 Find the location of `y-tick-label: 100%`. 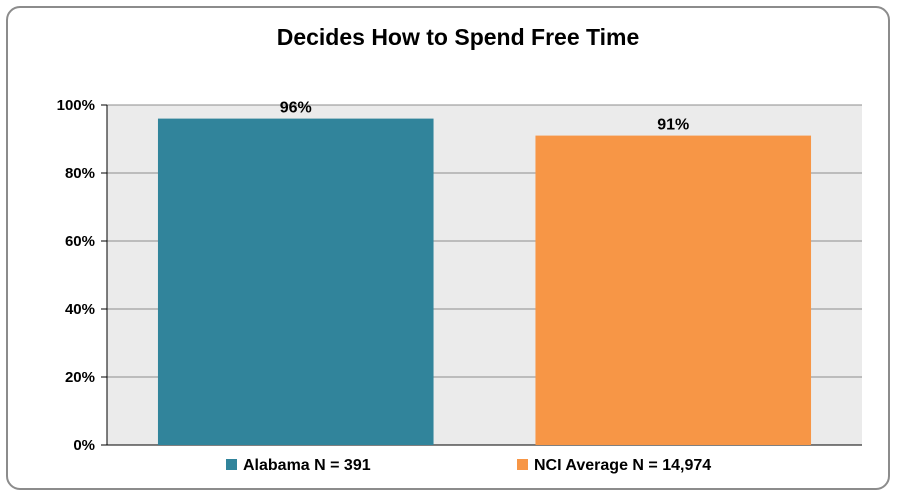

y-tick-label: 100% is located at coordinates (76, 105).